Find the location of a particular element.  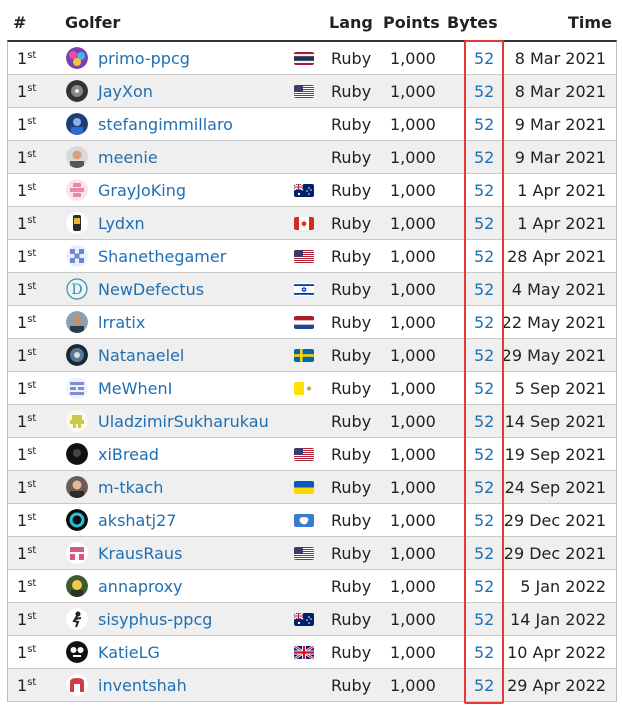

table-row: 1st inventshah Ruby 1,000 52 29 Apr 2022 is located at coordinates (312, 685).